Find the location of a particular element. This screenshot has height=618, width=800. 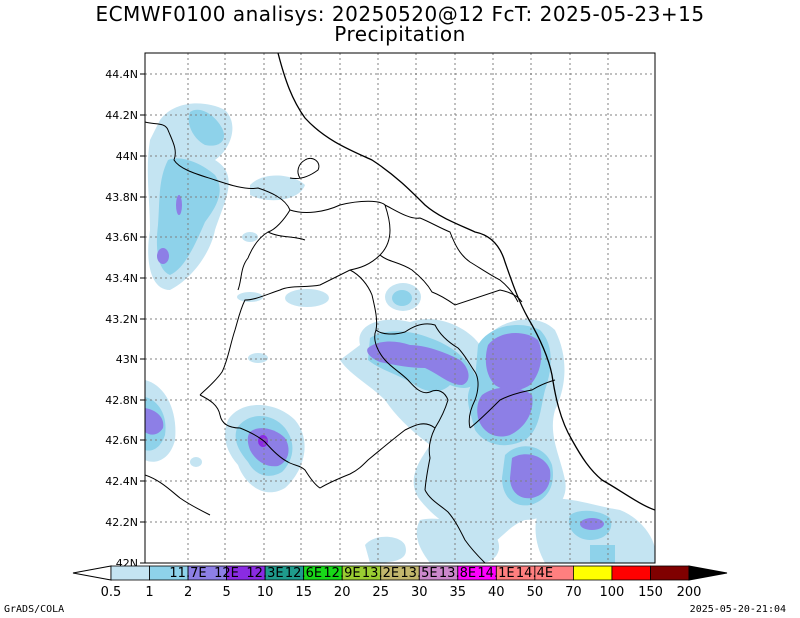

colorbar-threshold-label: 2 is located at coordinates (188, 592).